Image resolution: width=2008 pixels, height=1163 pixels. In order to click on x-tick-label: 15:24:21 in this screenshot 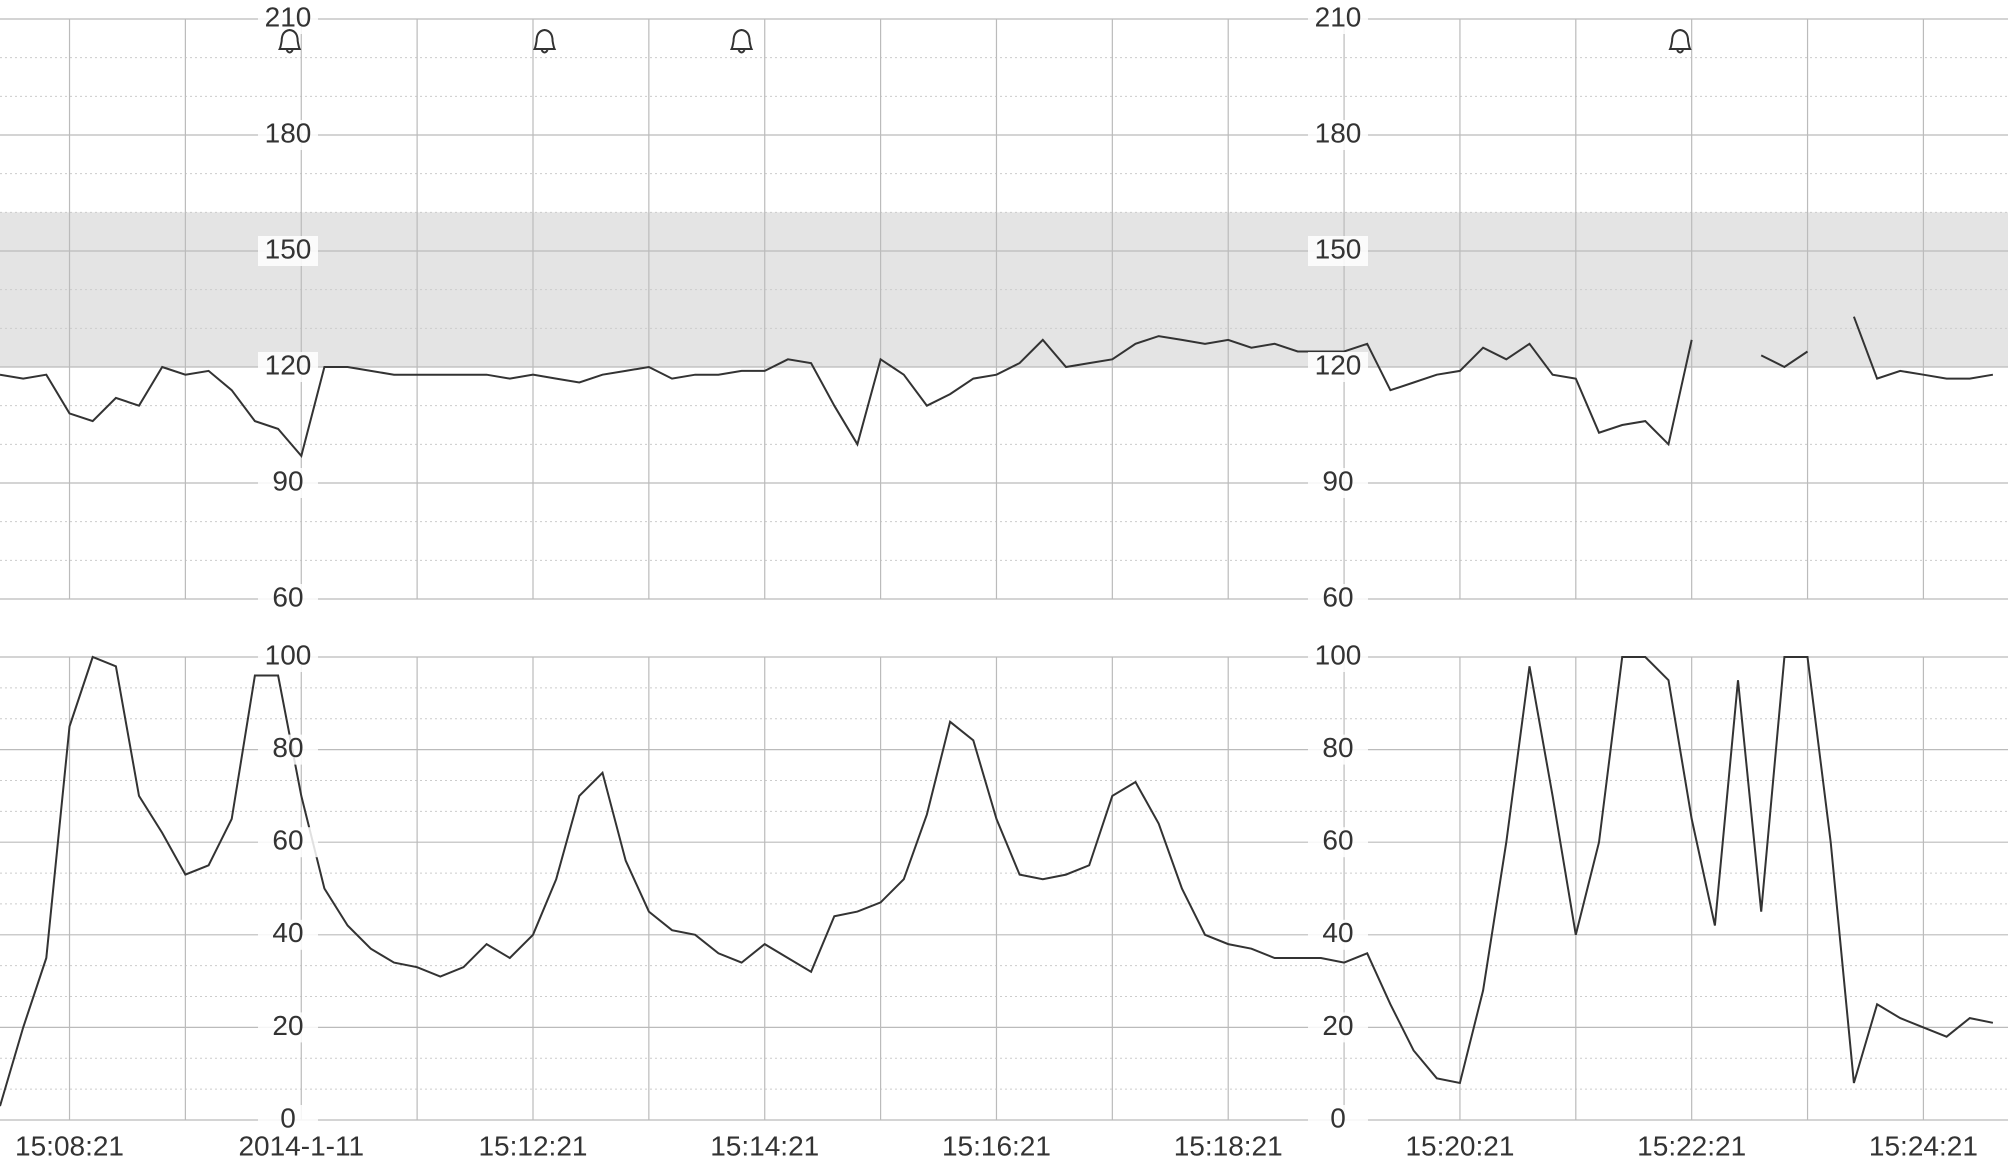, I will do `click(1923, 1145)`.